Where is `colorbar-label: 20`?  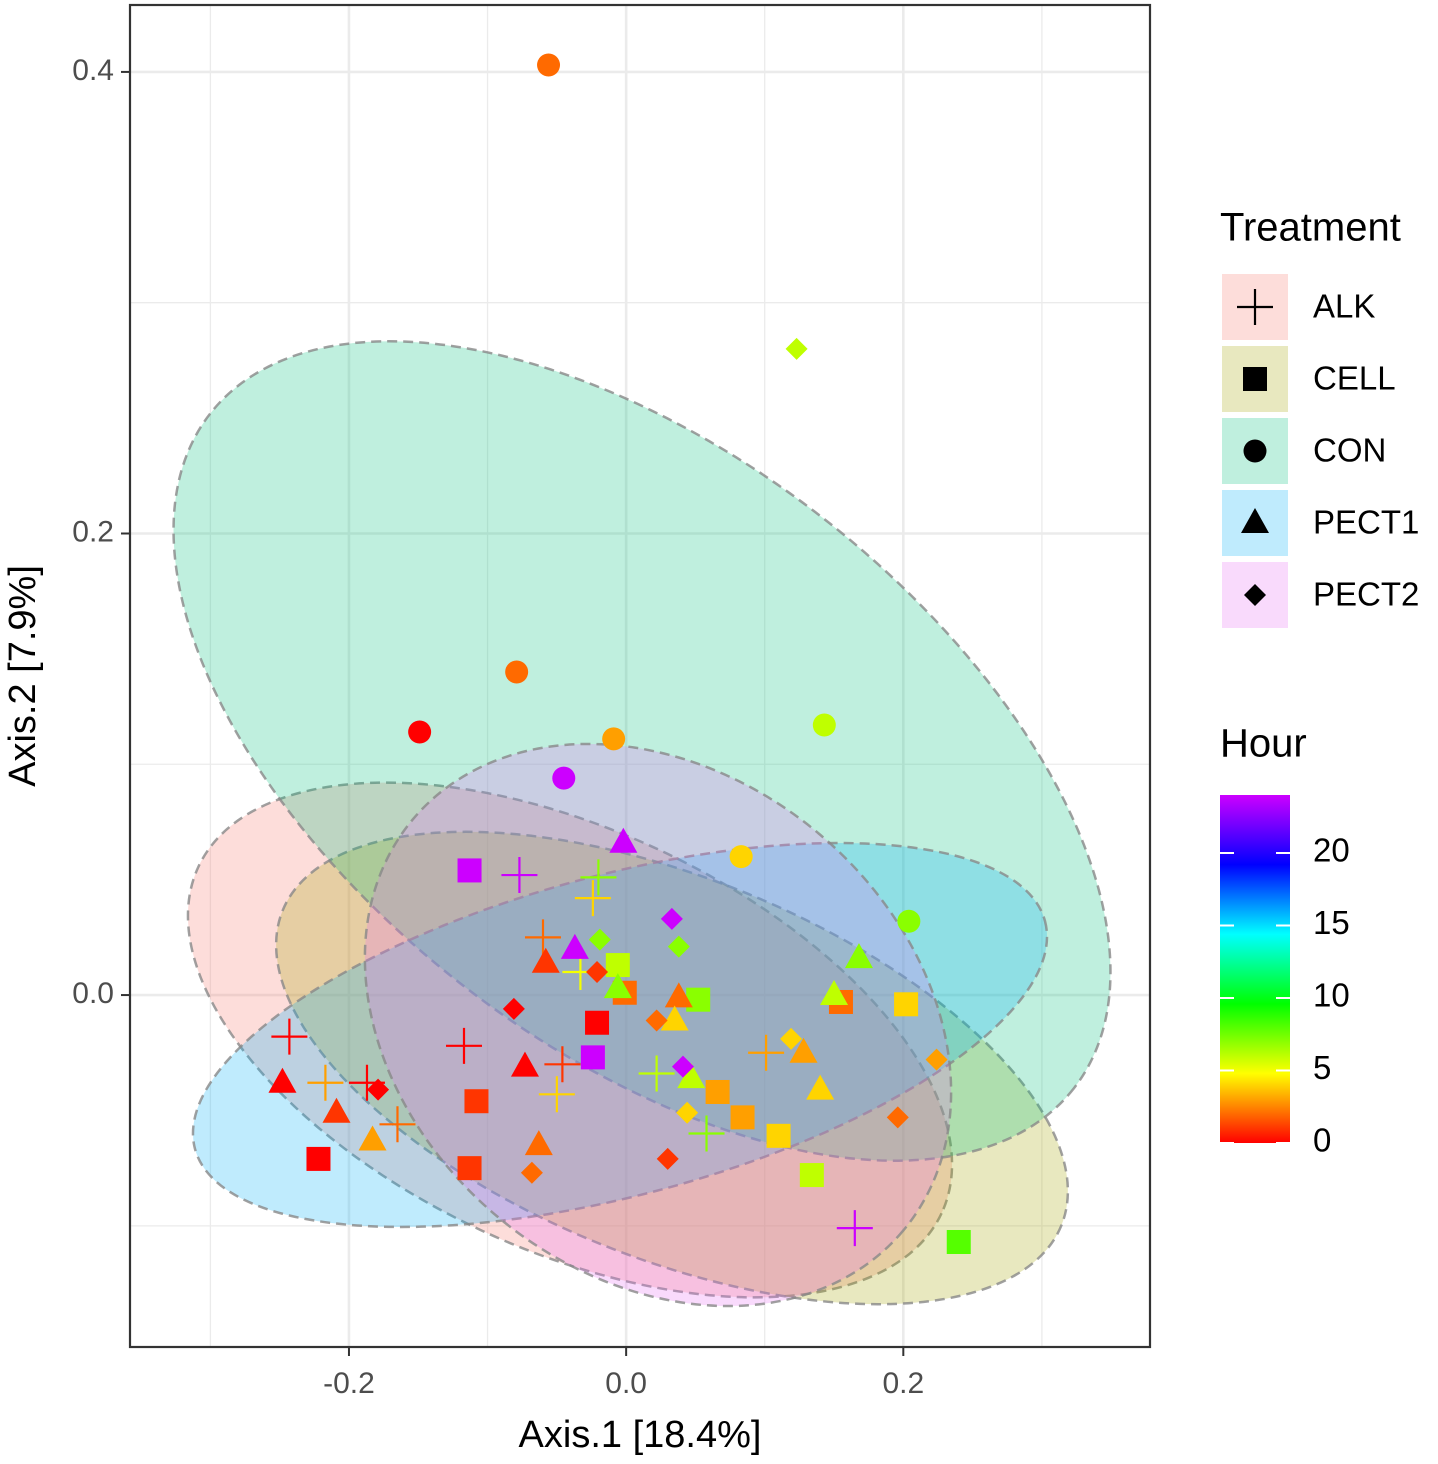 colorbar-label: 20 is located at coordinates (1331, 850).